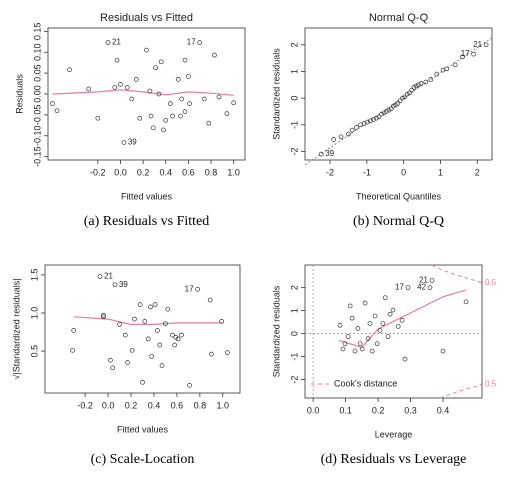 This screenshot has width=510, height=483. Describe the element at coordinates (108, 276) in the screenshot. I see `point-label: 21` at that location.